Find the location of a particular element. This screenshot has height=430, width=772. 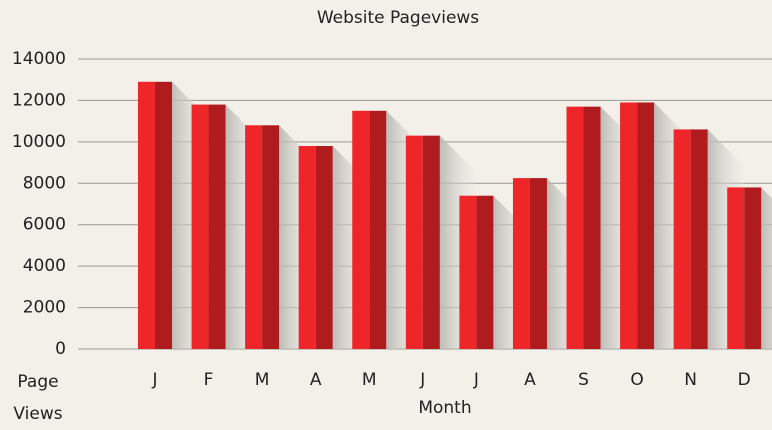

y-tick-label: 6000 is located at coordinates (44, 225).